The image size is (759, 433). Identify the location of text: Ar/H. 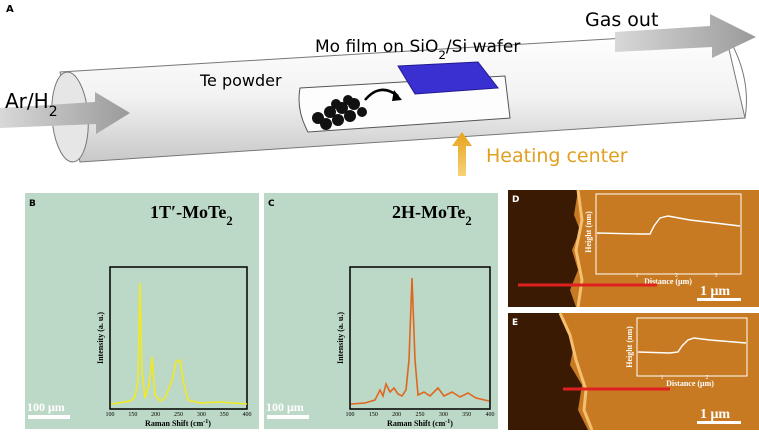
(27, 101).